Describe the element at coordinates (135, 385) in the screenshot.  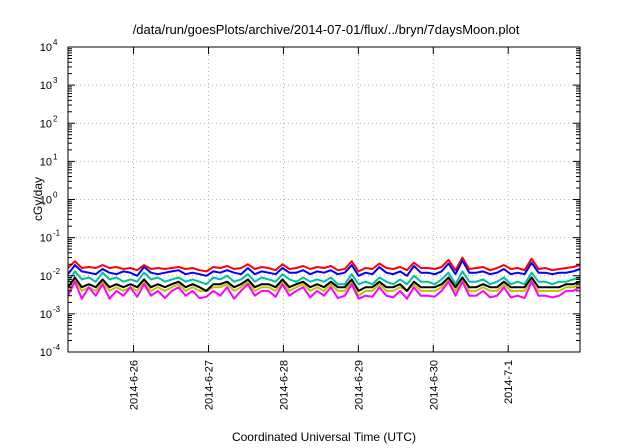
I see `x-tick-label: 2014-6-26` at that location.